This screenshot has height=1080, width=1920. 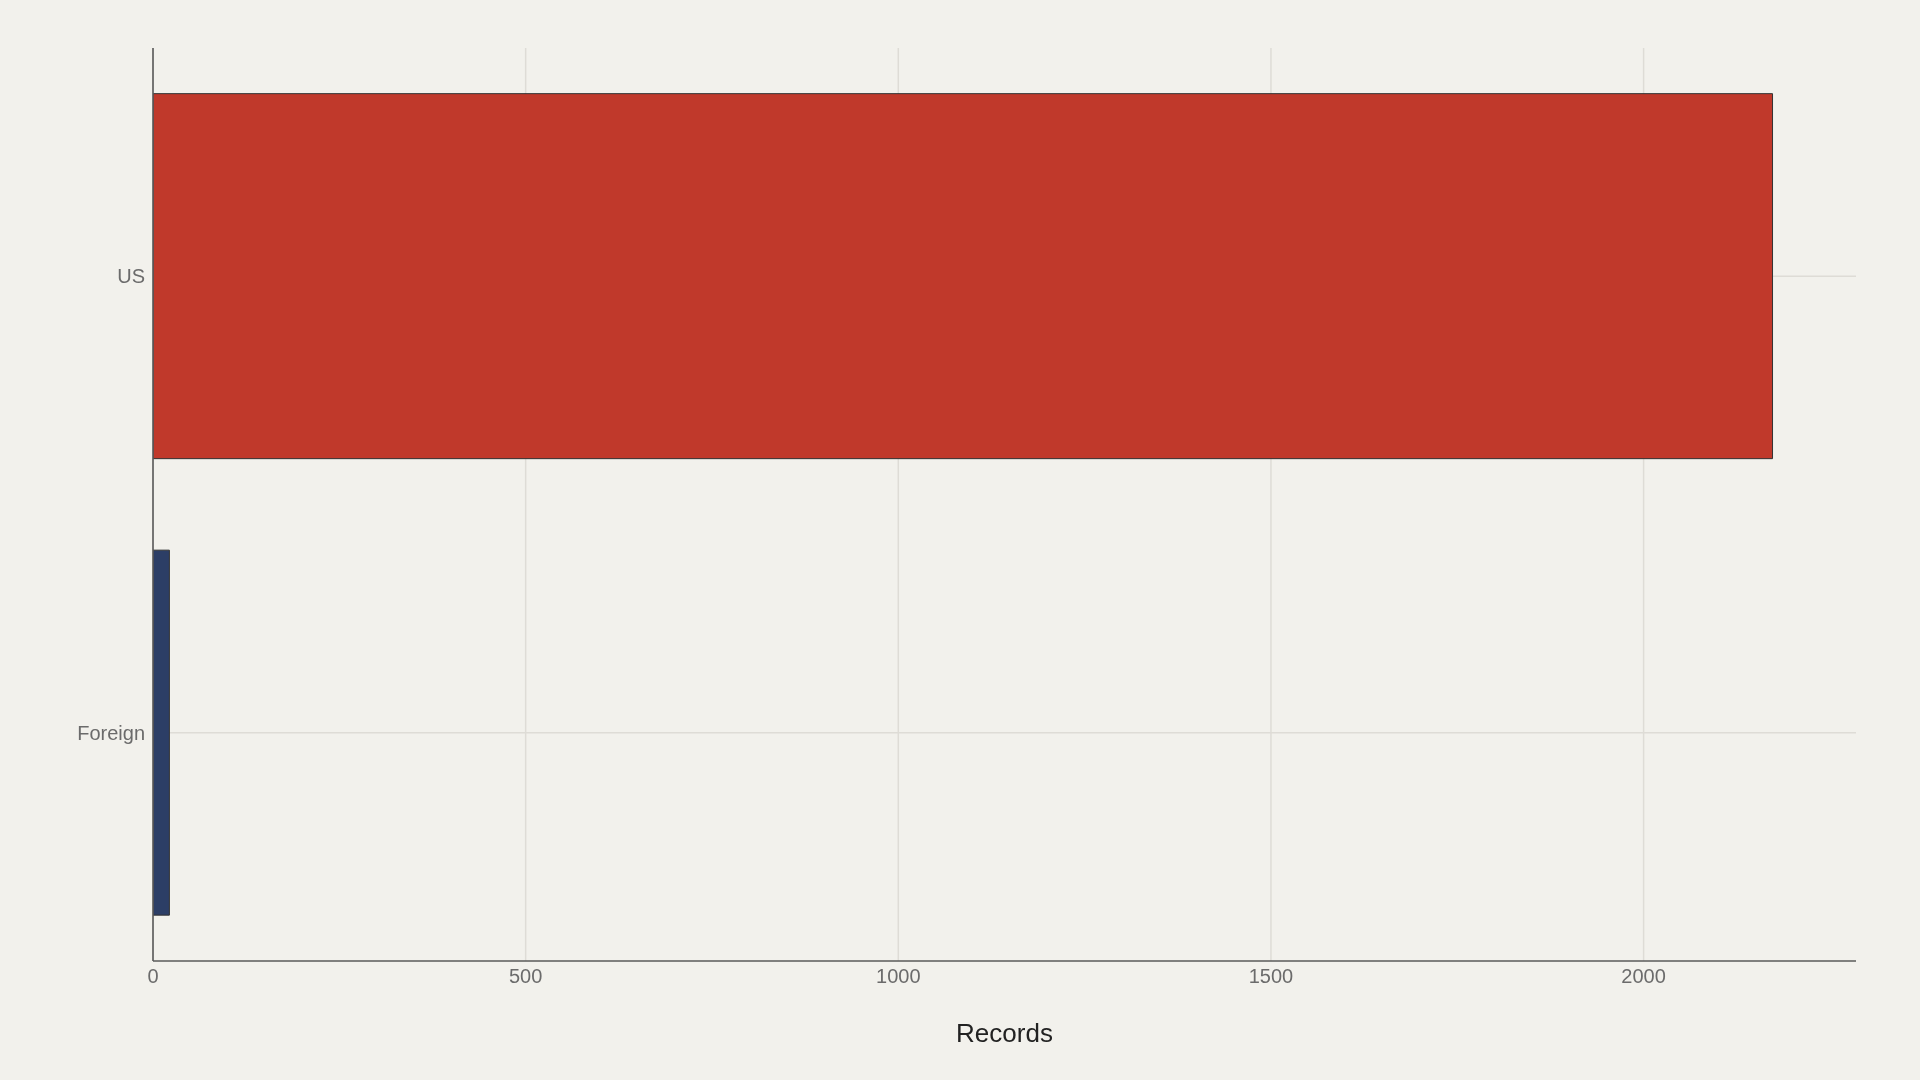 I want to click on x-tick-label: 1500, so click(x=1271, y=976).